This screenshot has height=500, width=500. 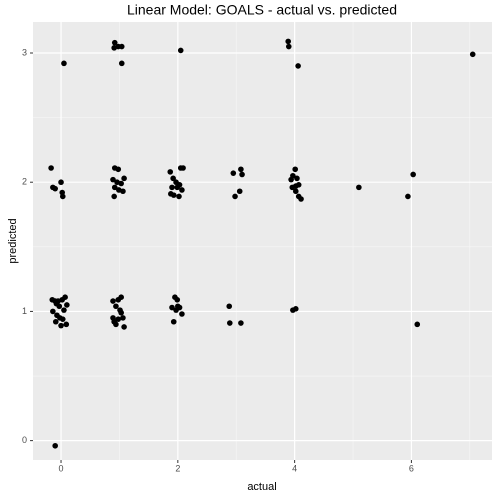 What do you see at coordinates (24, 311) in the screenshot?
I see `y-tick-label: 1` at bounding box center [24, 311].